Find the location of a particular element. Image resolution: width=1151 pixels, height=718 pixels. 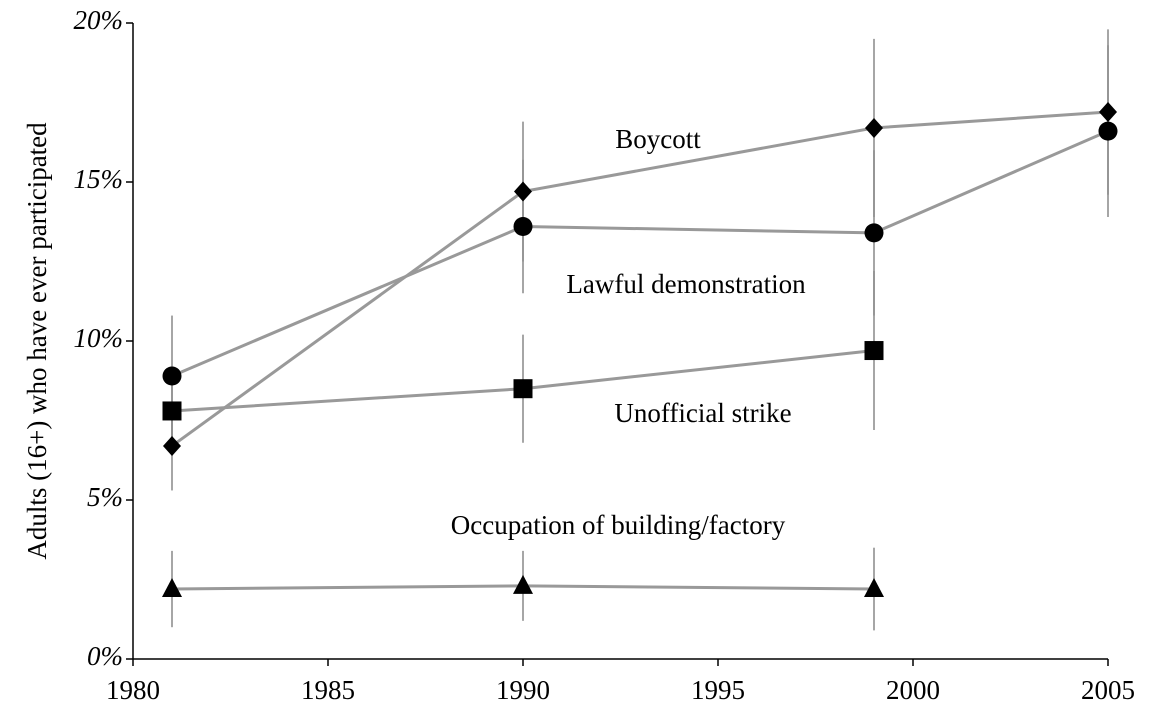

x-tick-label: 1995 is located at coordinates (718, 690).